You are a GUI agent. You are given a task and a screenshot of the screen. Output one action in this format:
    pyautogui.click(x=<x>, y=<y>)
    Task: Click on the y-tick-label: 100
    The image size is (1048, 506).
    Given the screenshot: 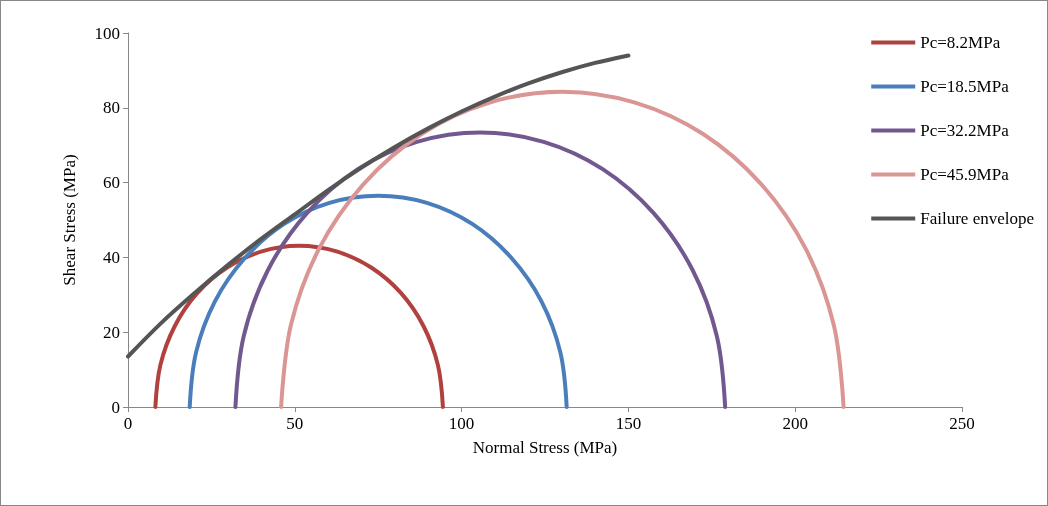 What is the action you would take?
    pyautogui.click(x=107, y=33)
    